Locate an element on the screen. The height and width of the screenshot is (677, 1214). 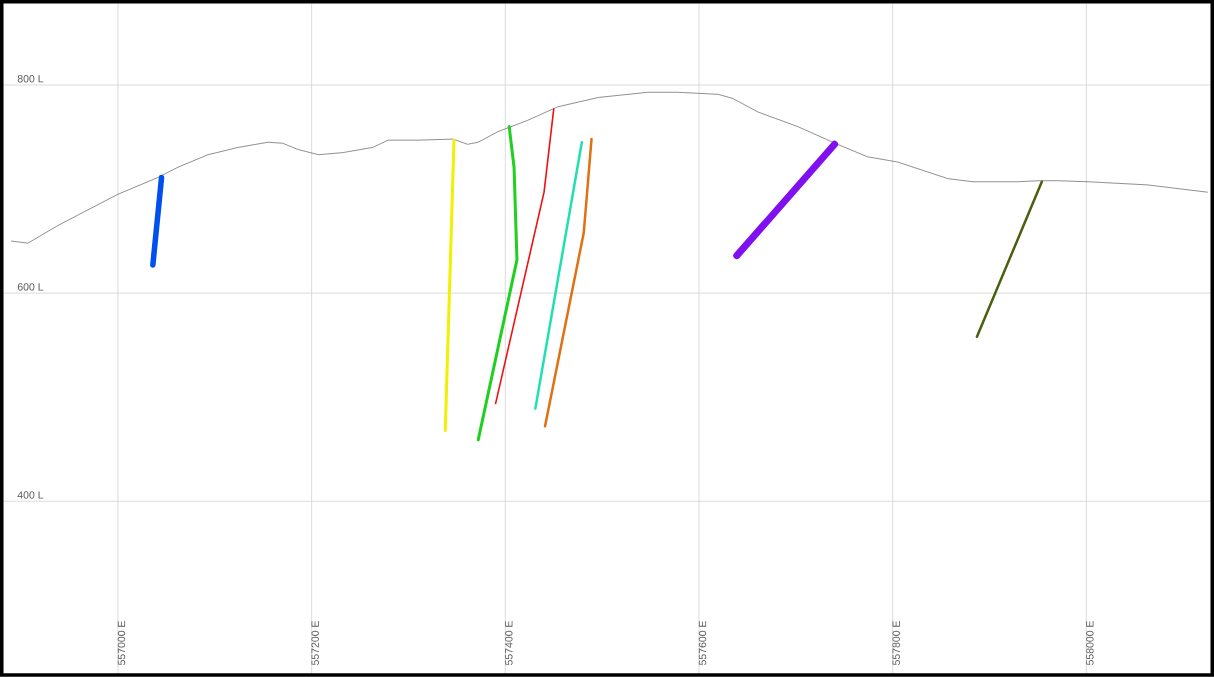
x-tick-label: 557400 E is located at coordinates (509, 643).